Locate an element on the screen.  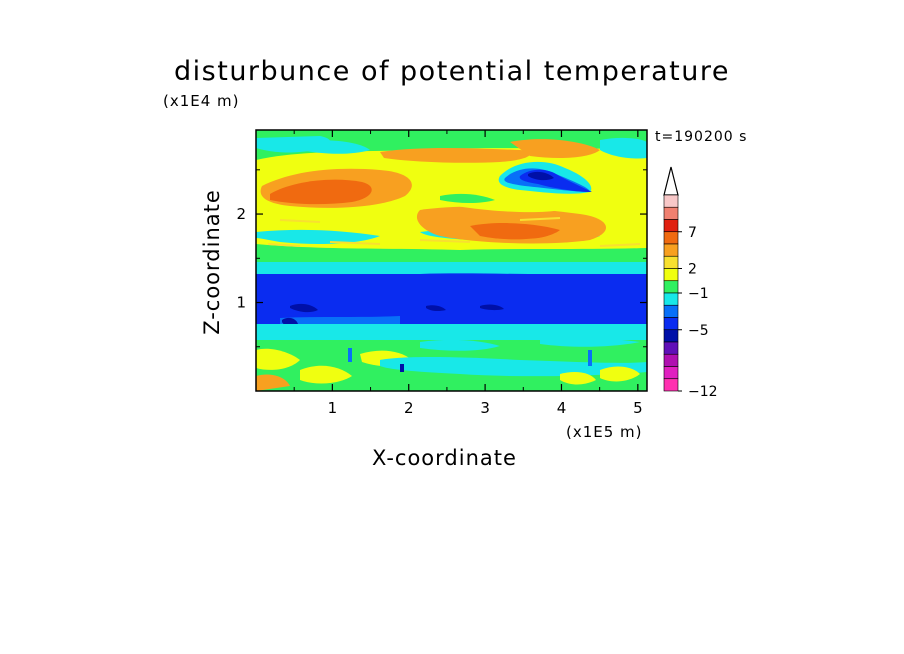
x-tick-label: 2 is located at coordinates (409, 408).